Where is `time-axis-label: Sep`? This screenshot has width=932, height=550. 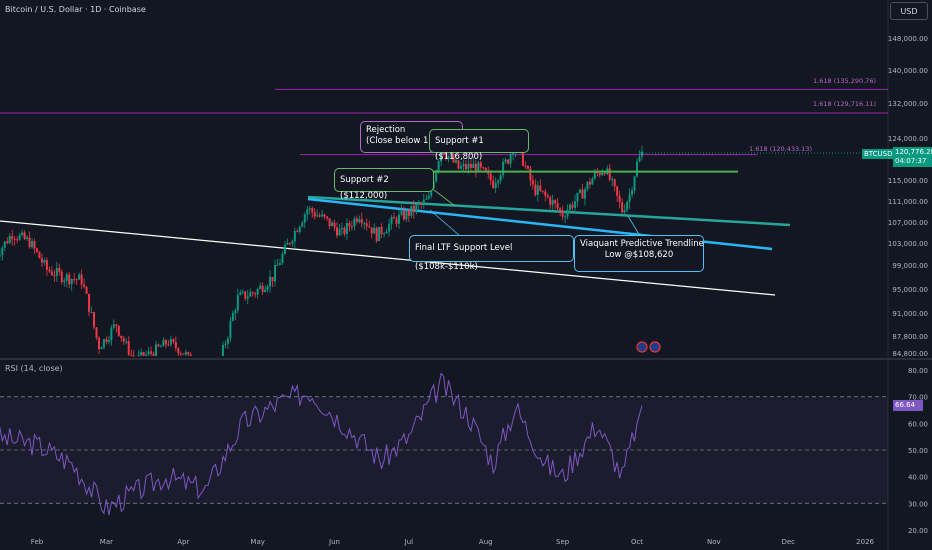
time-axis-label: Sep is located at coordinates (563, 542).